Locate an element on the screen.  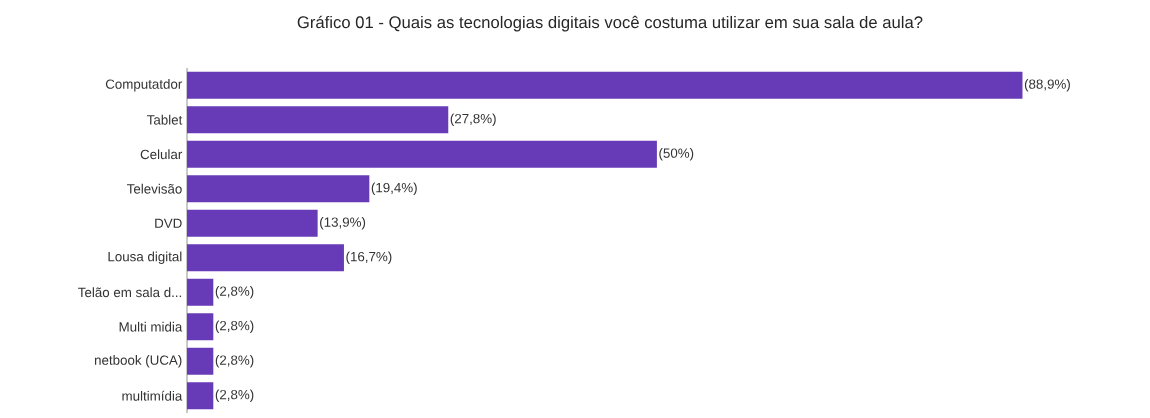
y-tick-label: Celular is located at coordinates (161, 154).